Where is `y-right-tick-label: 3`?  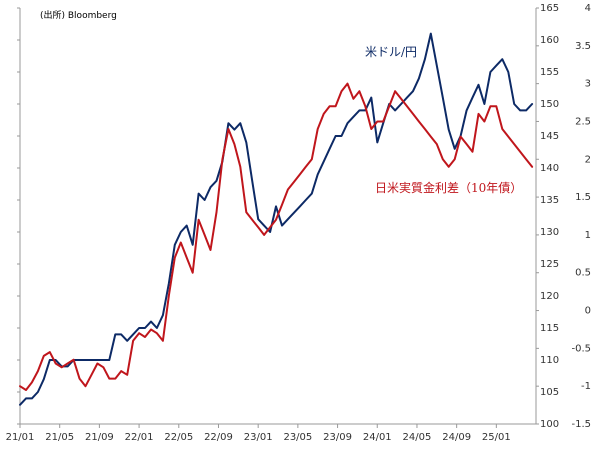 y-right-tick-label: 3 is located at coordinates (588, 84).